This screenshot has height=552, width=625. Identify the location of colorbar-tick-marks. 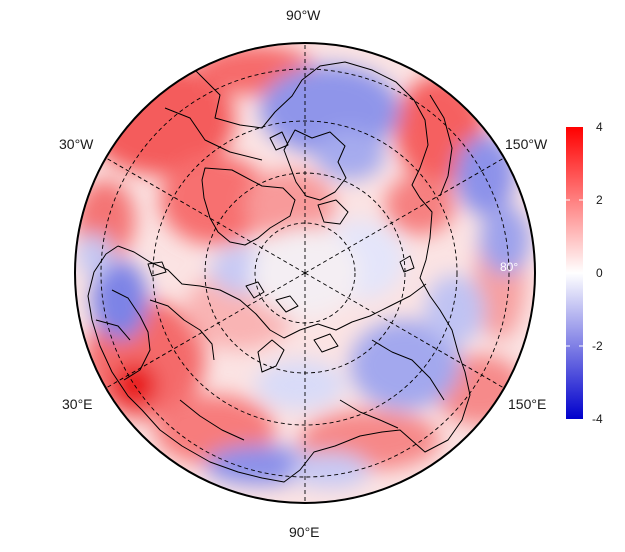
(574, 273).